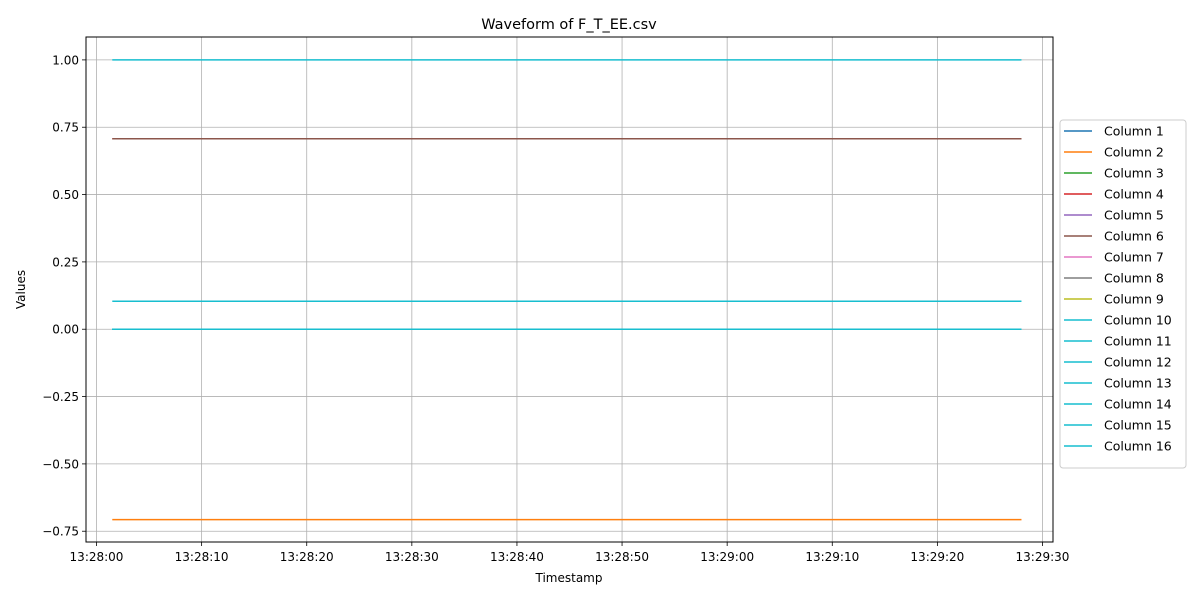  I want to click on legend-label: Column 8, so click(1134, 278).